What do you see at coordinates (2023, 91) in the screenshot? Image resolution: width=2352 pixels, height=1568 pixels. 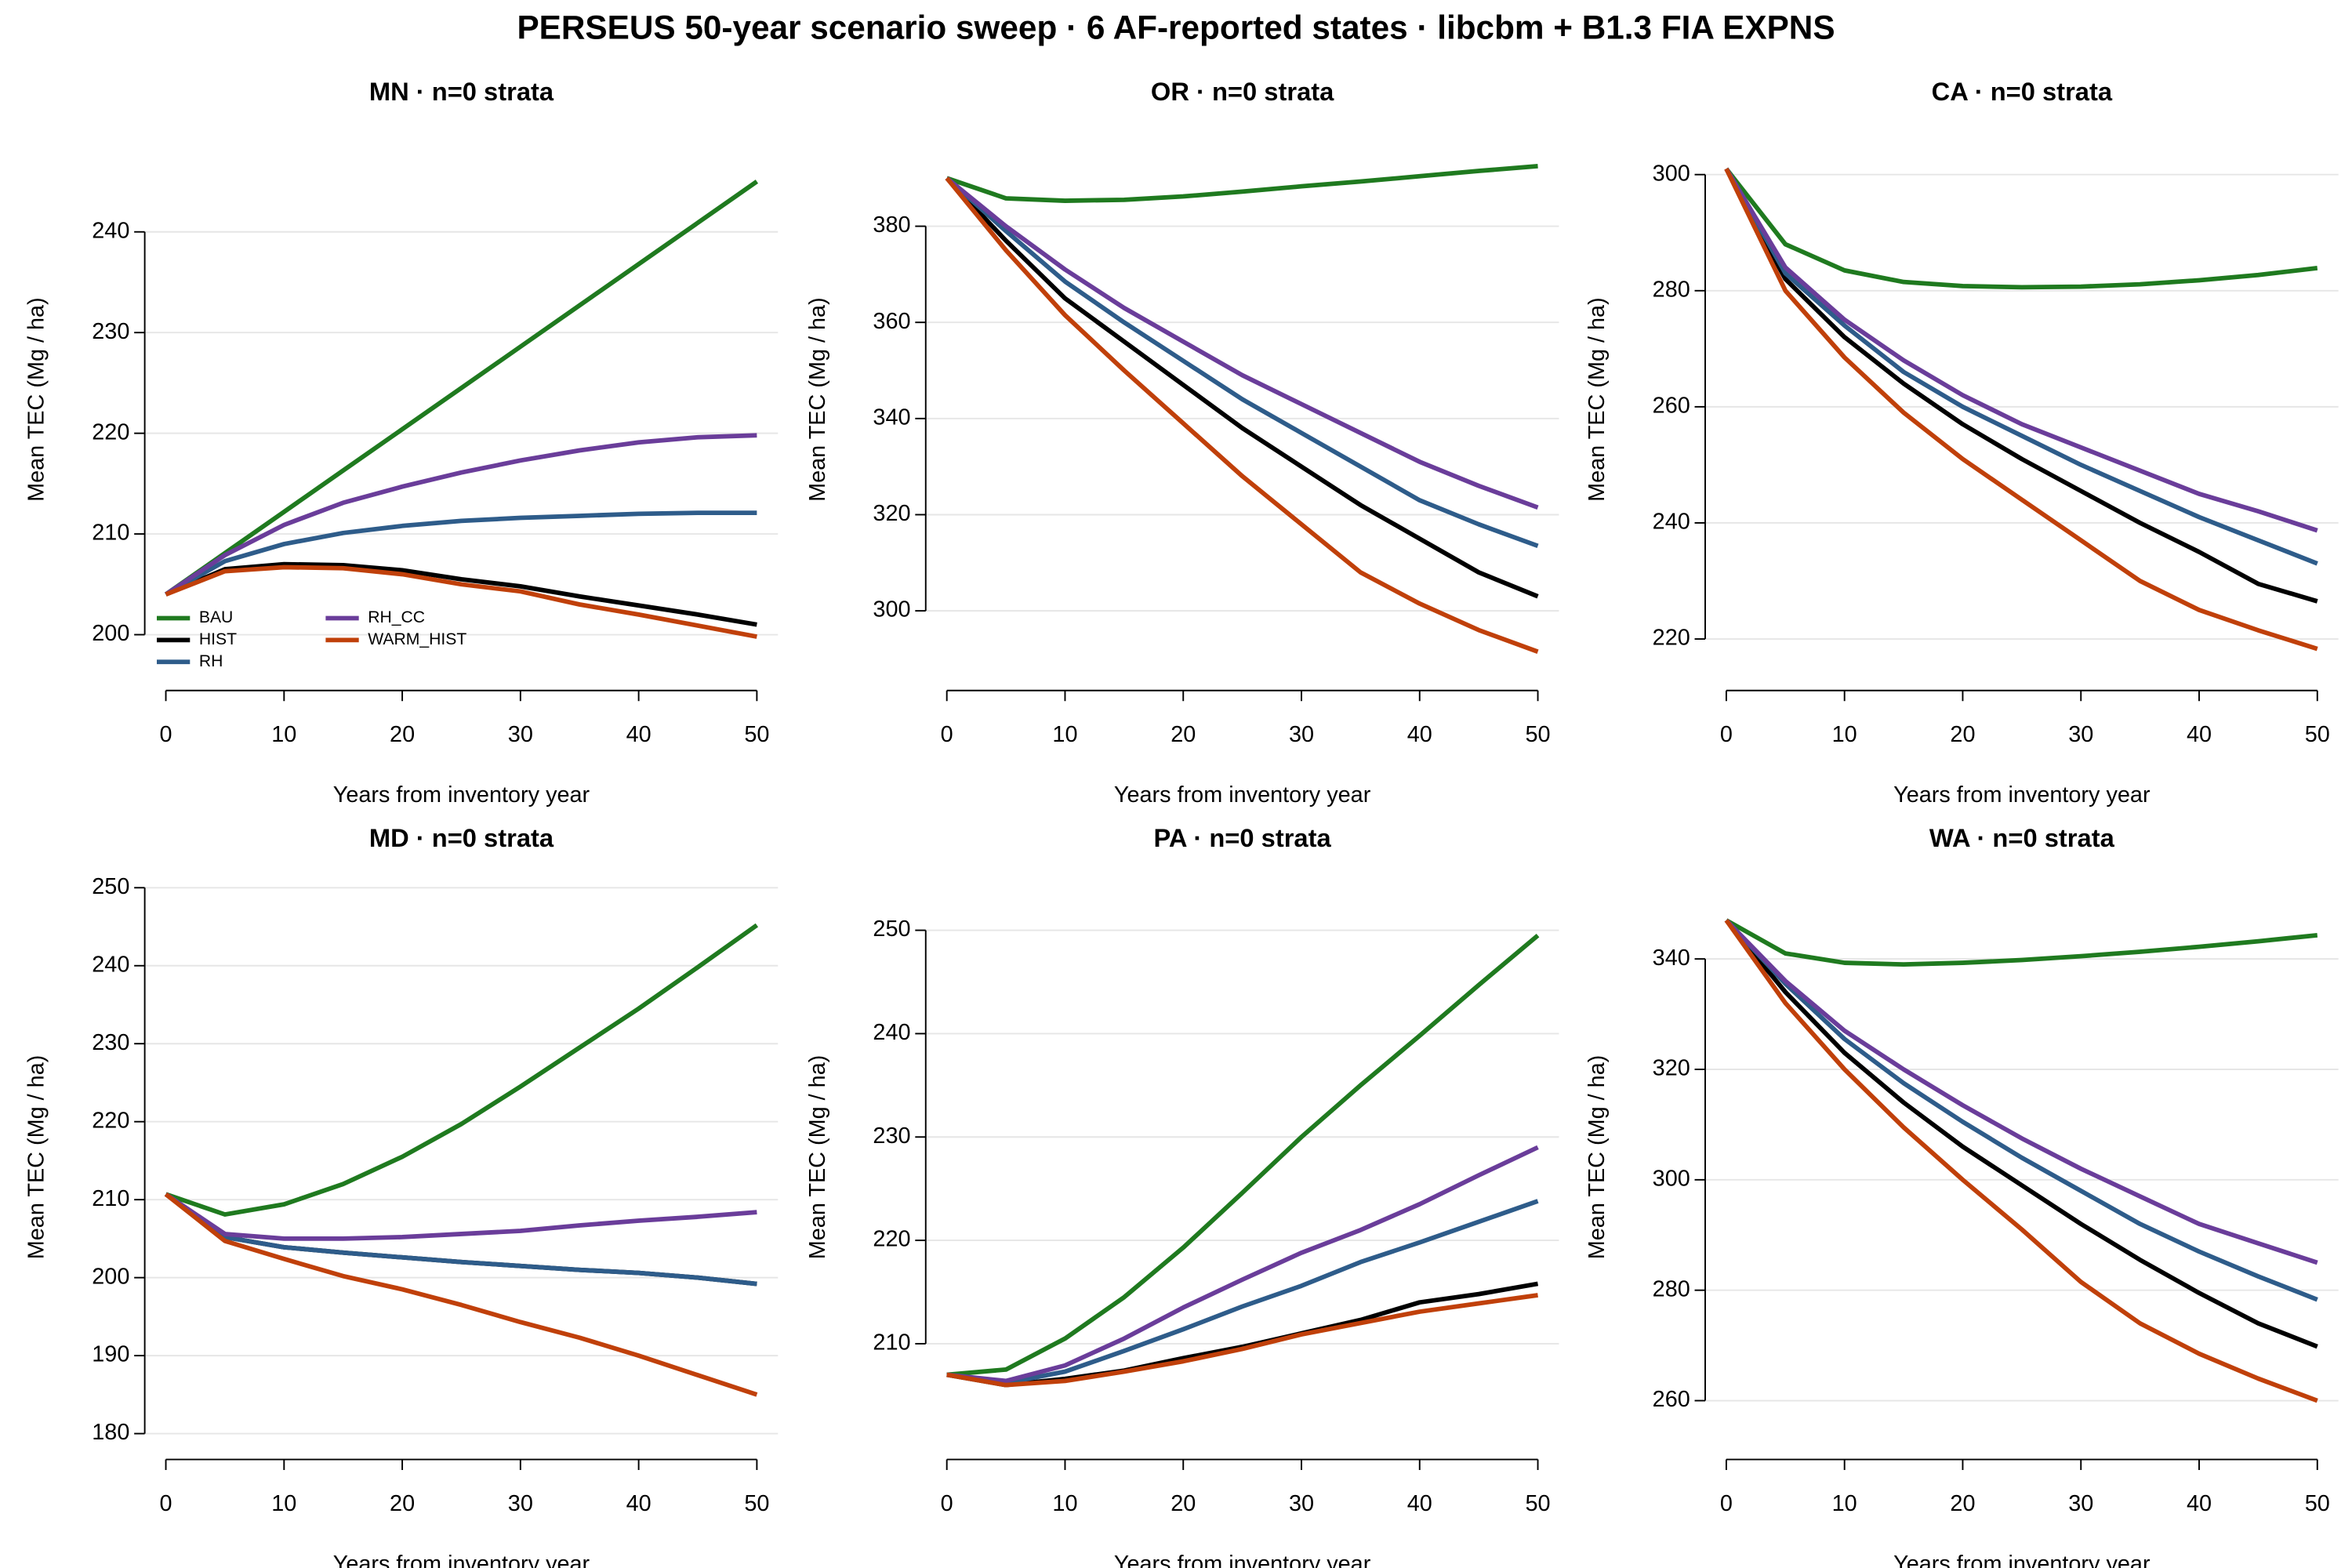 I see `panel-title: CA · n=0 strata` at bounding box center [2023, 91].